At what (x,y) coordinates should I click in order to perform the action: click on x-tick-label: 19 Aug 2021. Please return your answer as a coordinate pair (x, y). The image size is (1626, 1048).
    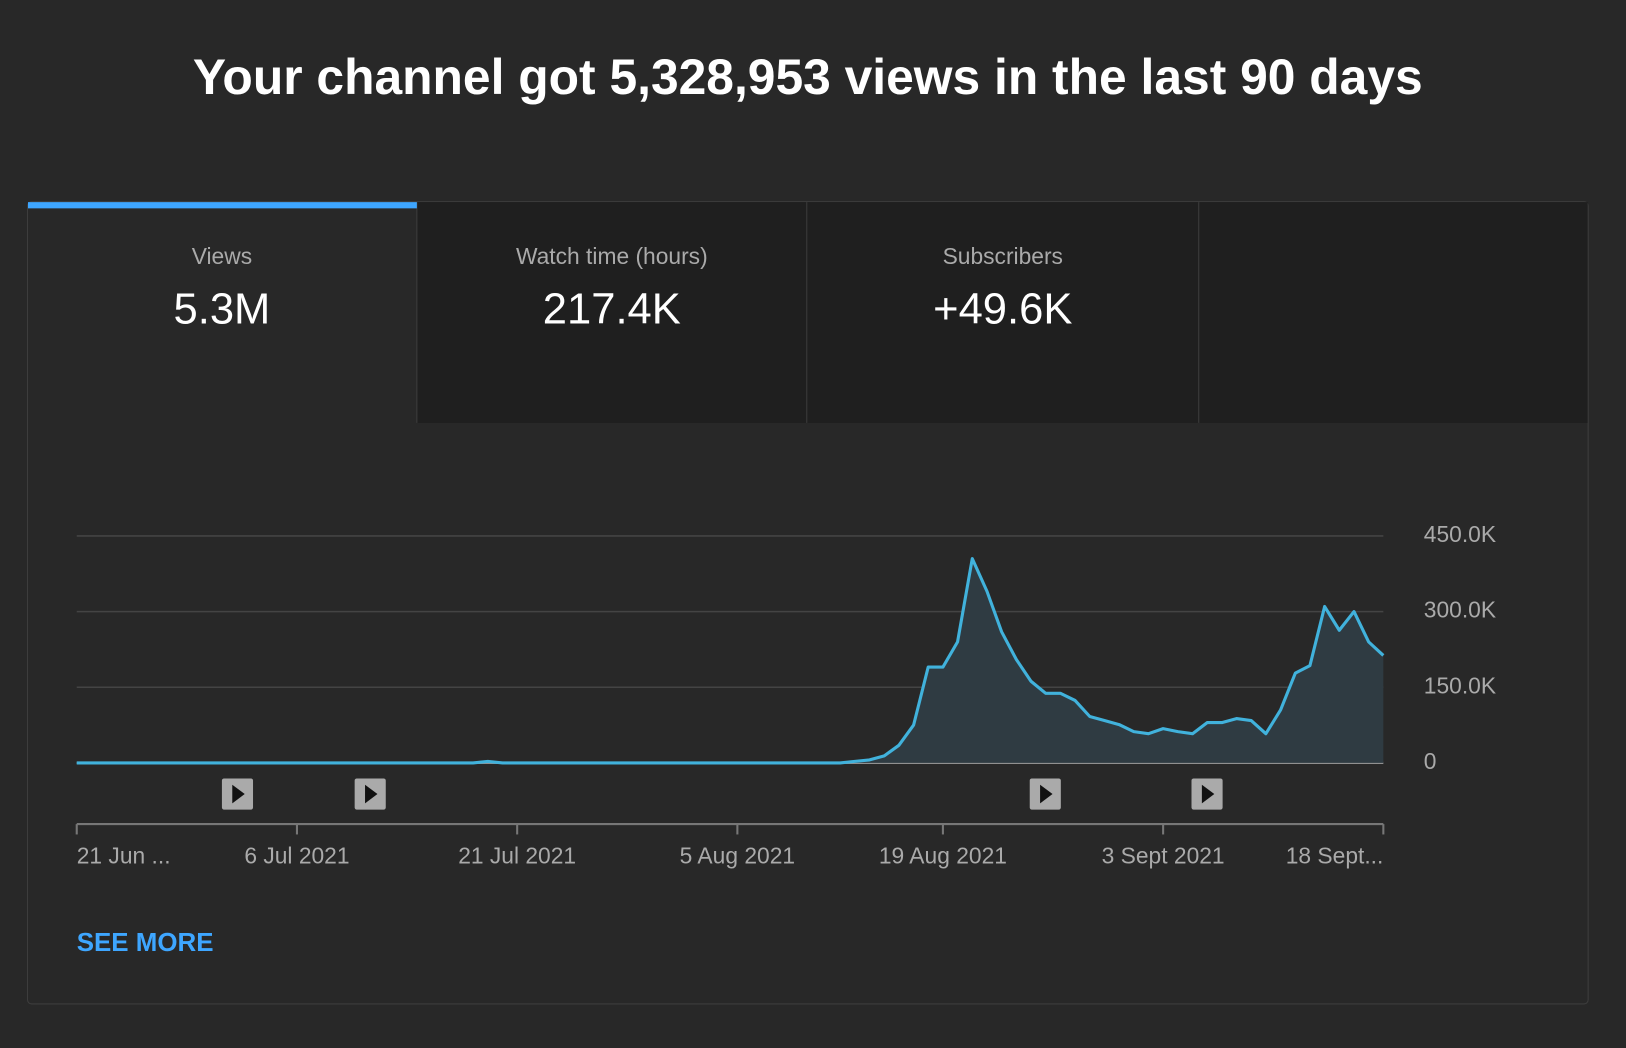
    Looking at the image, I should click on (943, 855).